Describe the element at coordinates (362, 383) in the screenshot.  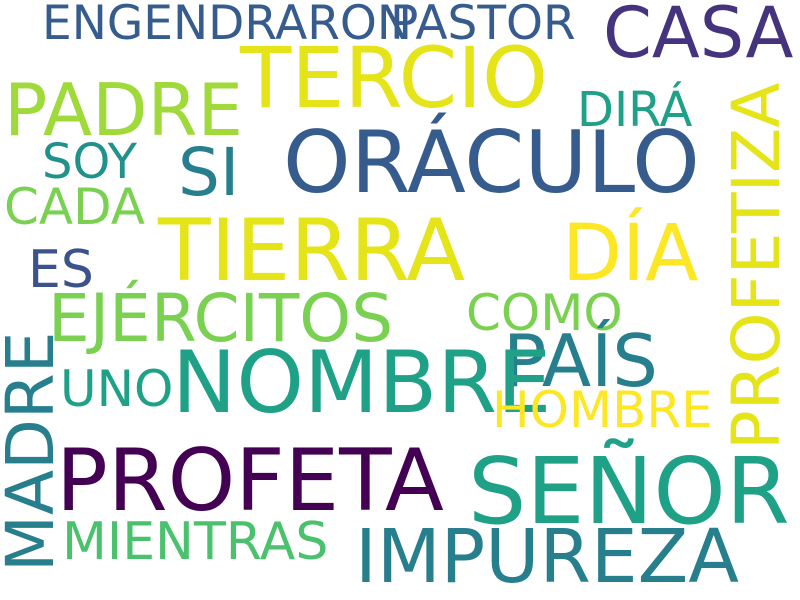
I see `word-nombre: NOMBRE` at that location.